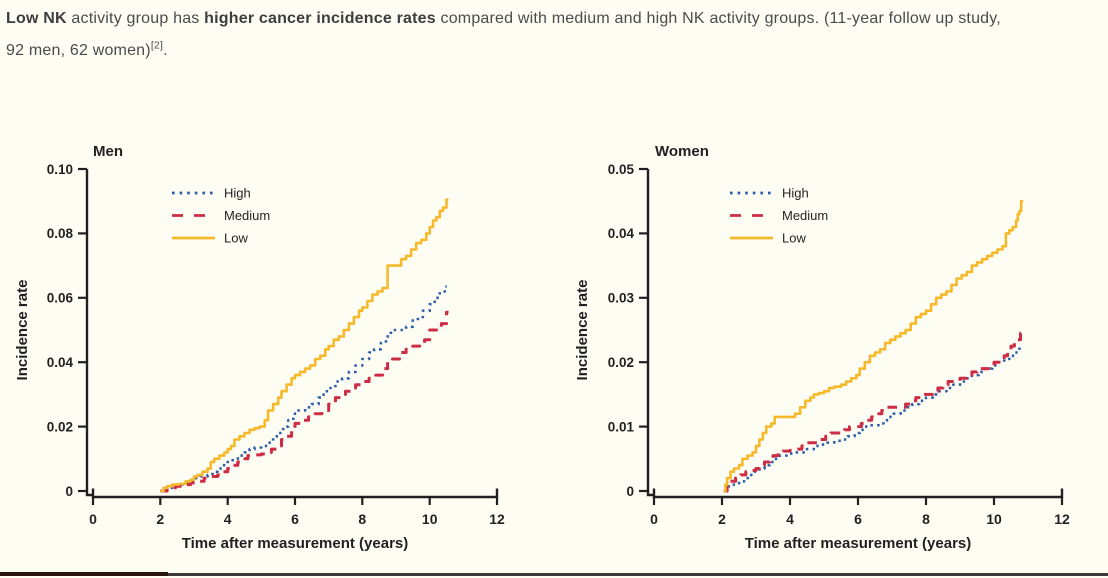 The width and height of the screenshot is (1108, 578). I want to click on caption-bold-low-nk: Low NK, so click(36, 18).